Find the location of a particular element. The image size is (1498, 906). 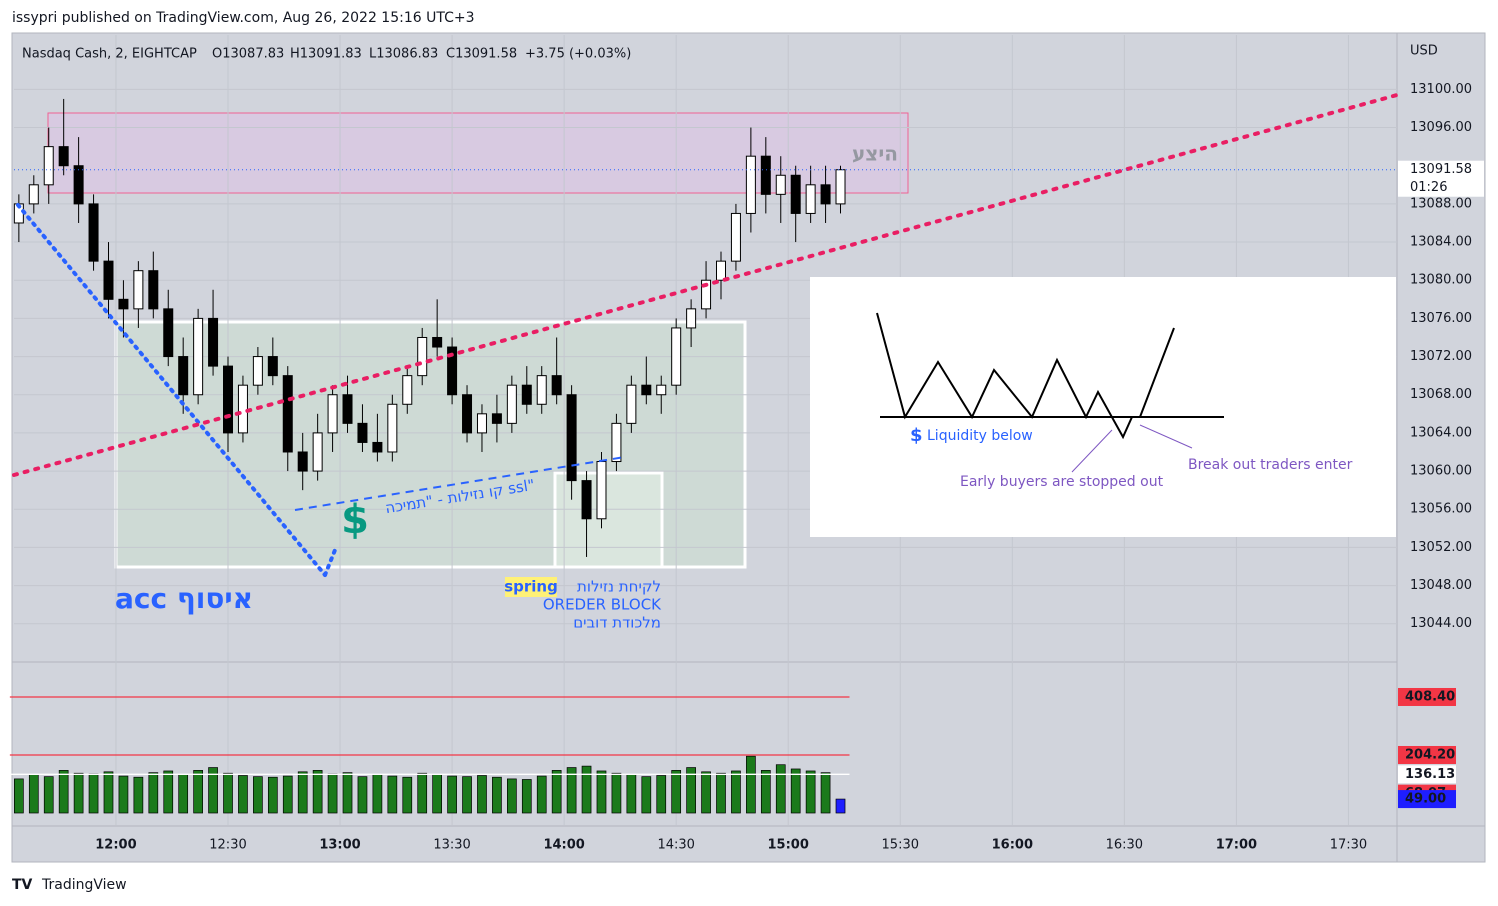

volume-level-label: 136.13 is located at coordinates (1430, 774).